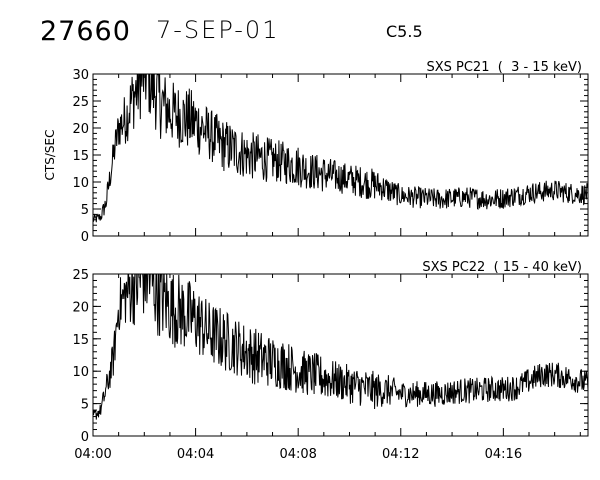 The width and height of the screenshot is (600, 480). What do you see at coordinates (502, 267) in the screenshot?
I see `panel-title: SXS PC22 ( 15 - 40 keV)` at bounding box center [502, 267].